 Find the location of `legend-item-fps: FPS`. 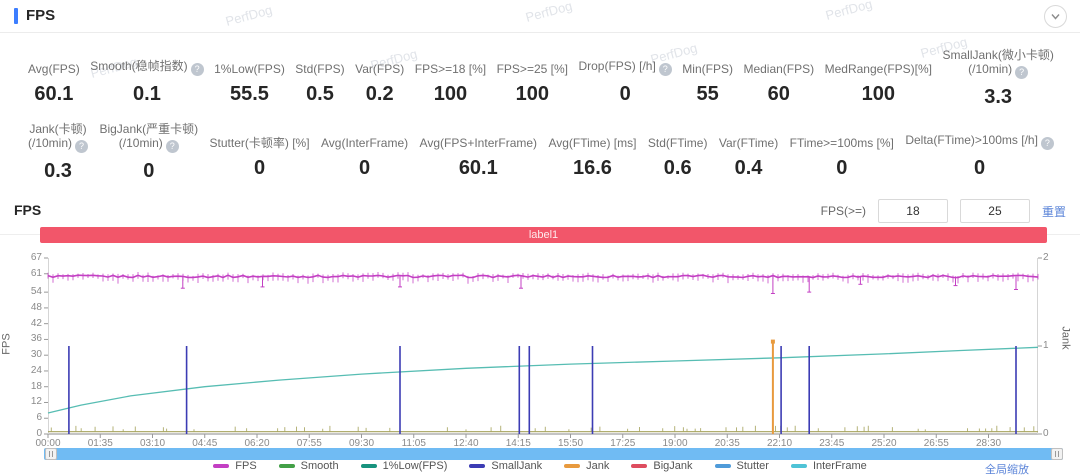

legend-item-fps: FPS is located at coordinates (235, 466).